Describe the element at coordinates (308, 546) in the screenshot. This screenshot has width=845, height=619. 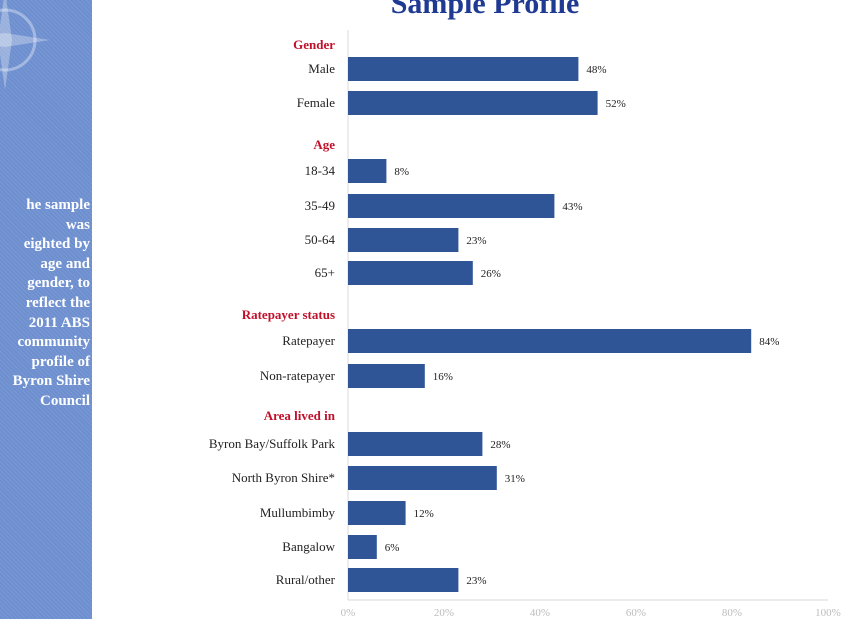
I see `category-label: Bangalow` at that location.